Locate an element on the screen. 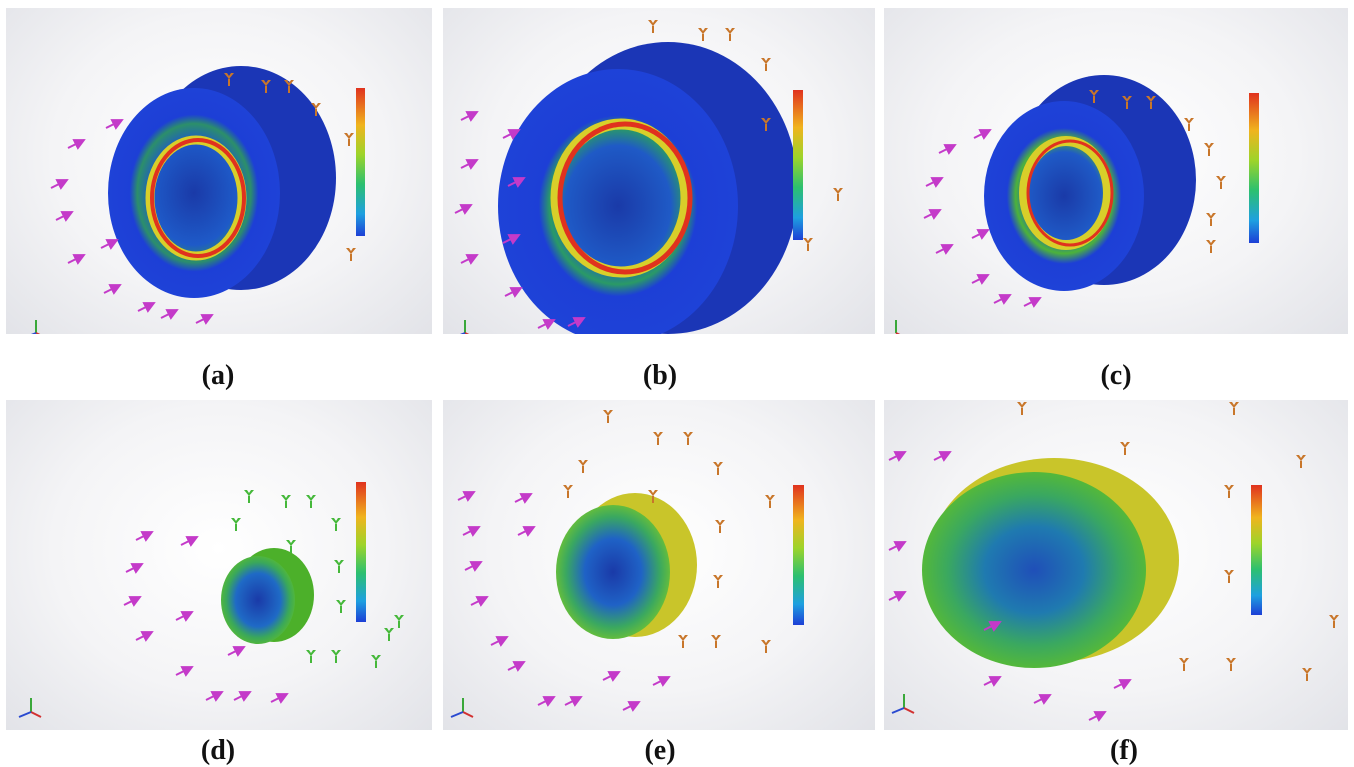 The width and height of the screenshot is (1354, 767). fea-plot-c is located at coordinates (1077, 204).